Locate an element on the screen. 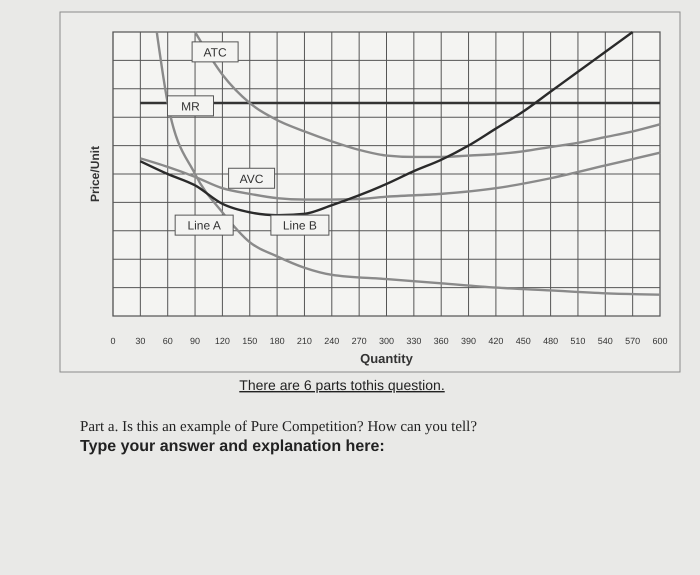 This screenshot has width=700, height=575. x-tick-label: 510 is located at coordinates (578, 341).